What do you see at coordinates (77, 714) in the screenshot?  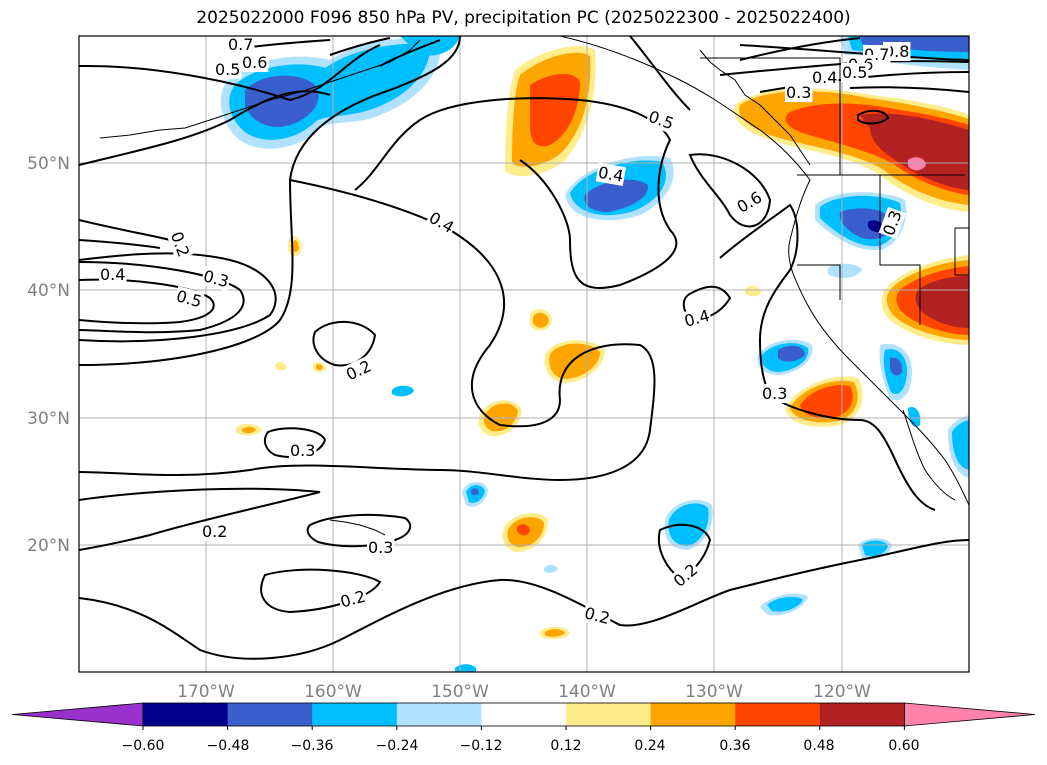 I see `colorbar-extend-min` at bounding box center [77, 714].